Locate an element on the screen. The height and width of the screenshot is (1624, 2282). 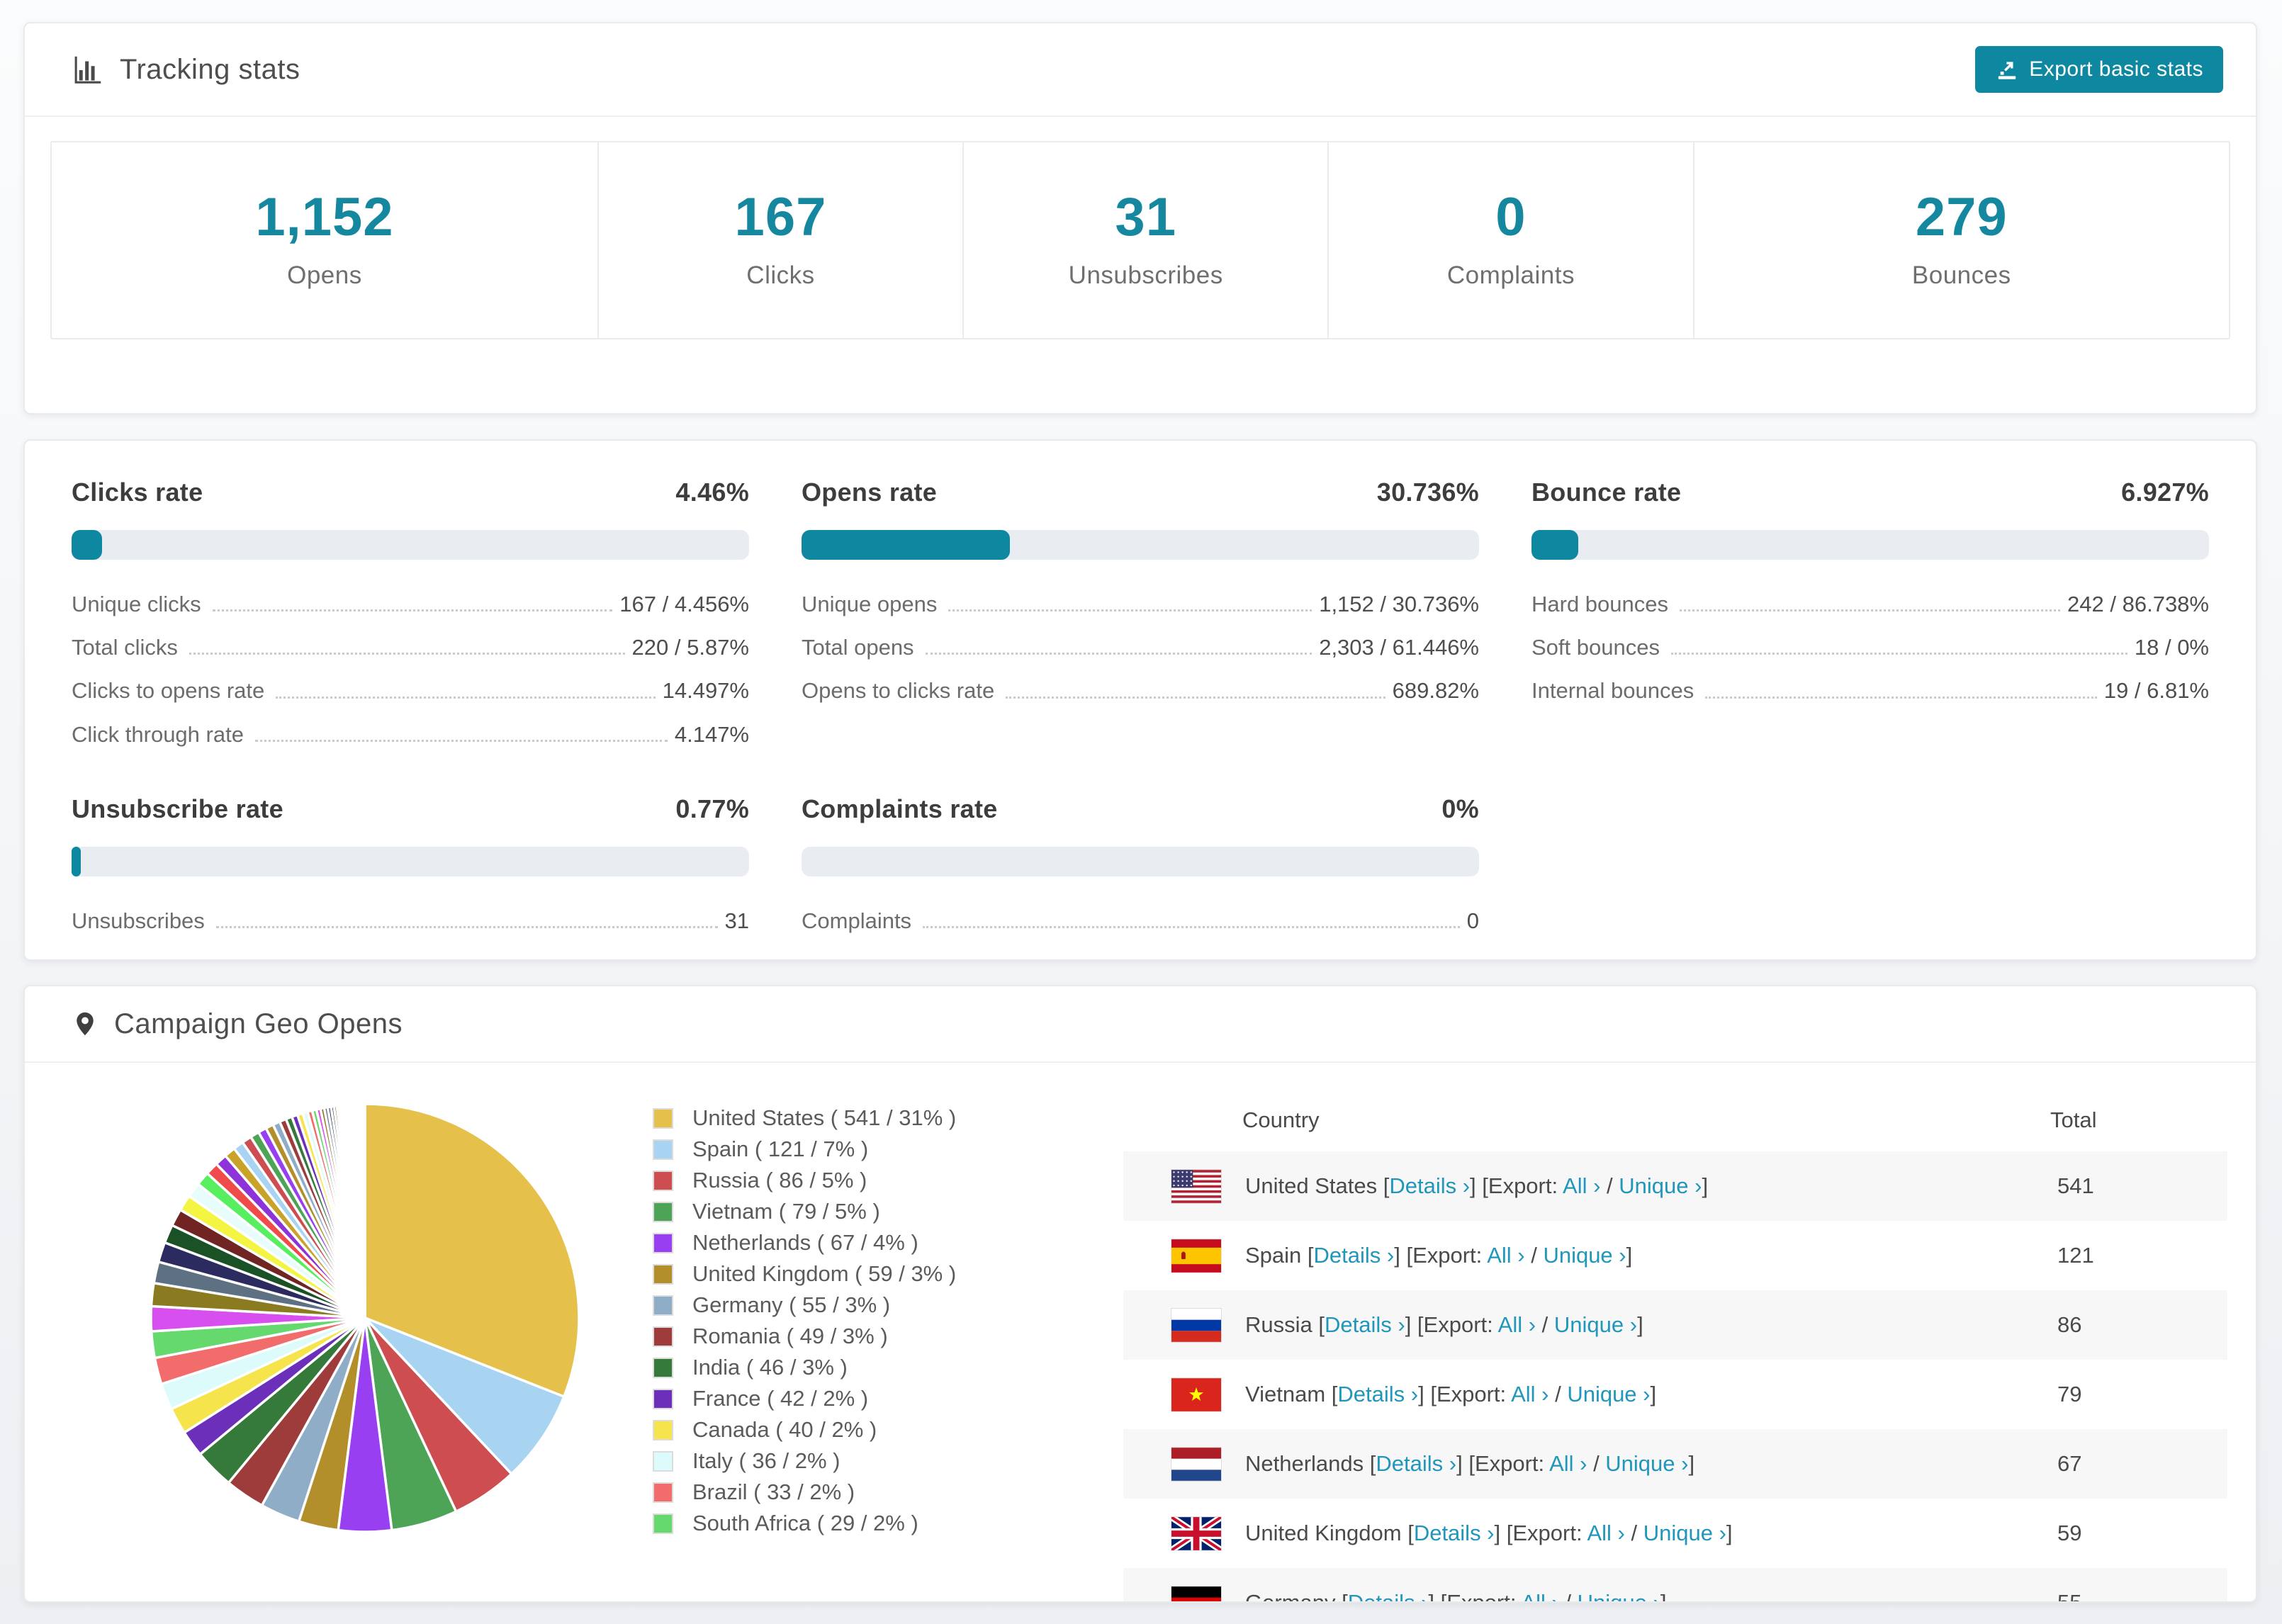
rate-value: 0.77% is located at coordinates (712, 809).